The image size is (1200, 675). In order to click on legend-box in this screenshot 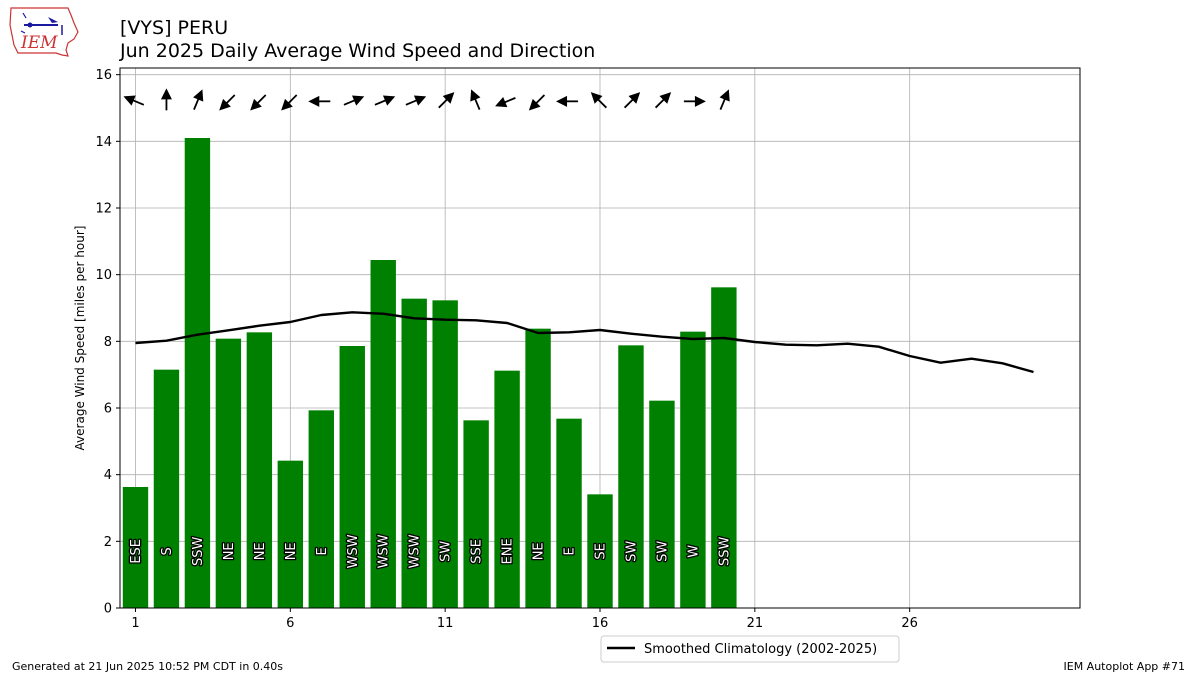, I will do `click(750, 649)`.